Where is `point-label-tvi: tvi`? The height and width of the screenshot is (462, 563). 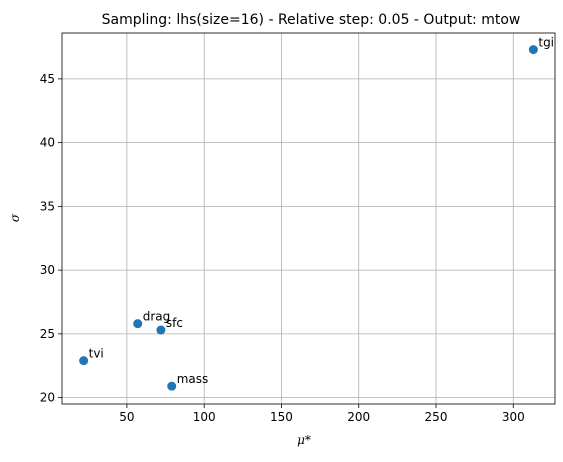
point-label-tvi: tvi is located at coordinates (96, 354).